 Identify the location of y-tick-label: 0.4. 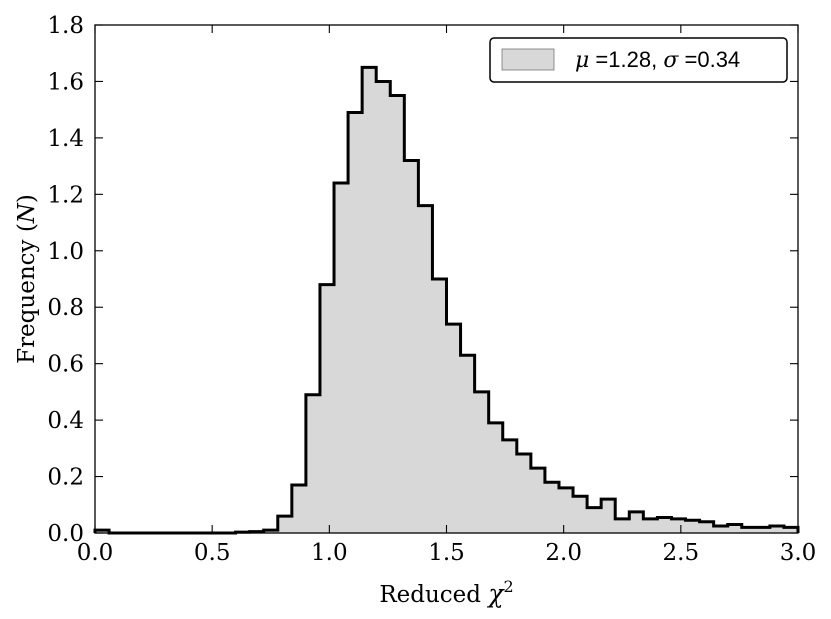
(65, 421).